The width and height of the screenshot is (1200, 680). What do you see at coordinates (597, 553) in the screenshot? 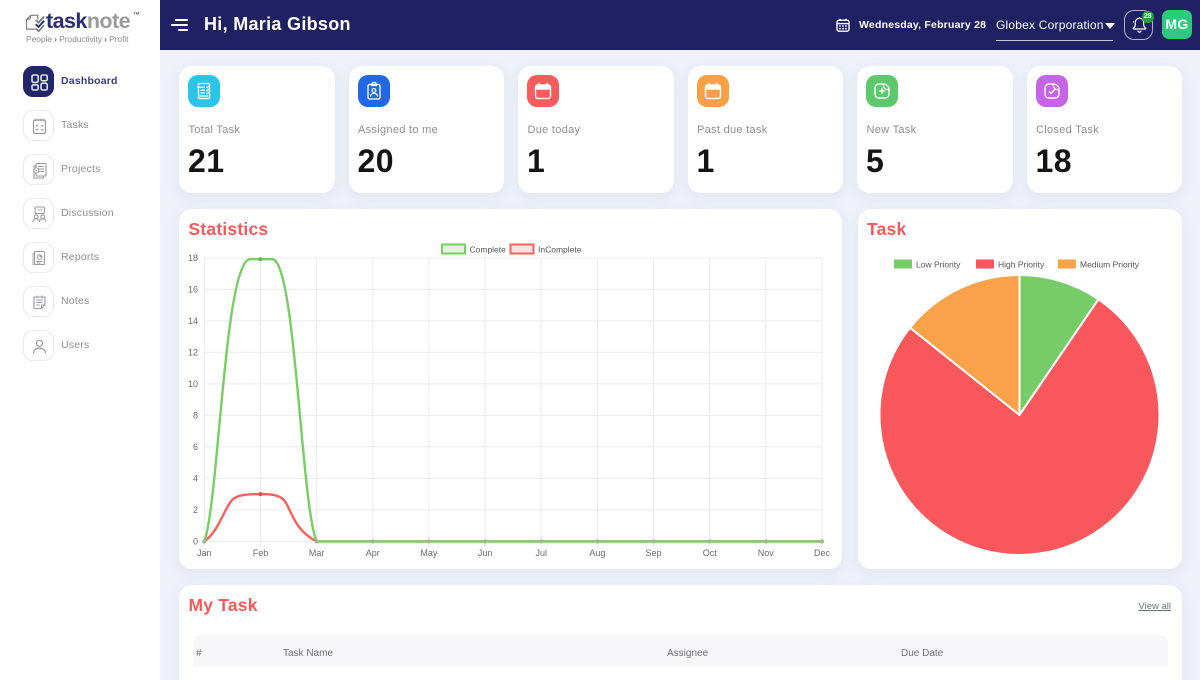
I see `svg-text: Aug` at bounding box center [597, 553].